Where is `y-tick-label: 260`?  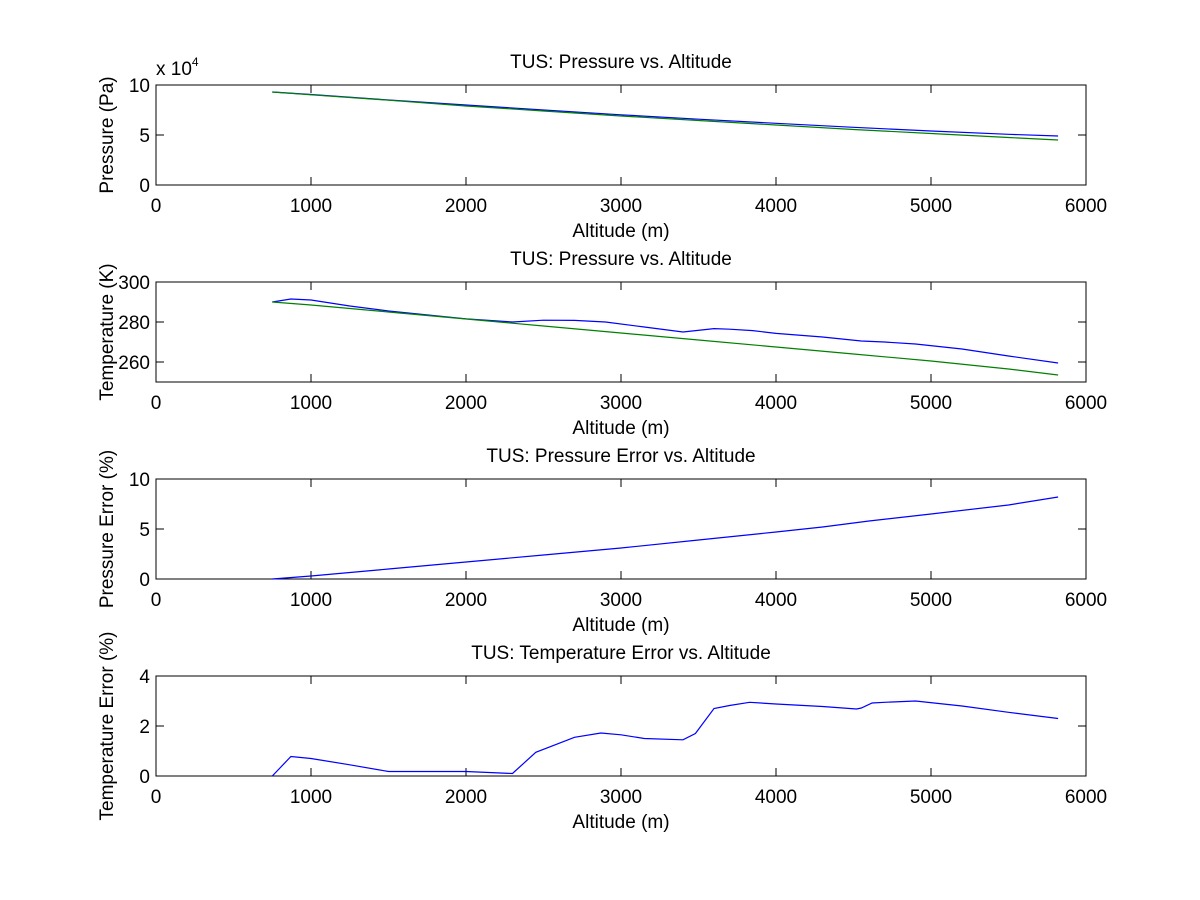
y-tick-label: 260 is located at coordinates (134, 363).